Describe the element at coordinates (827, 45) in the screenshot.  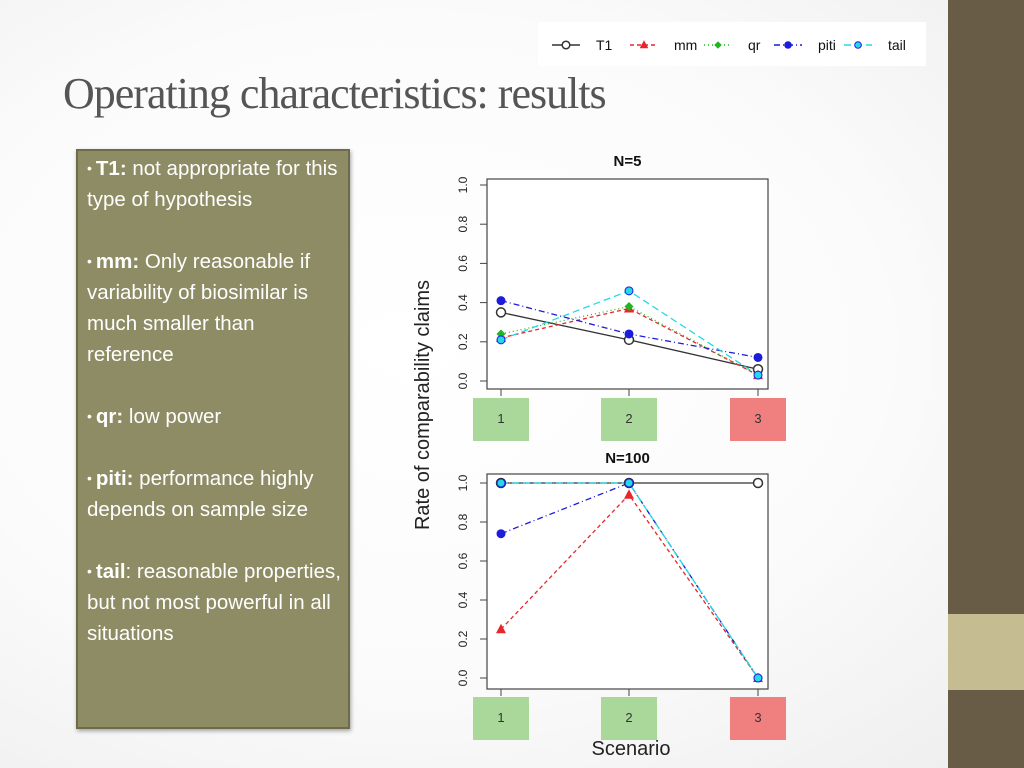
I see `legend-label: piti` at that location.